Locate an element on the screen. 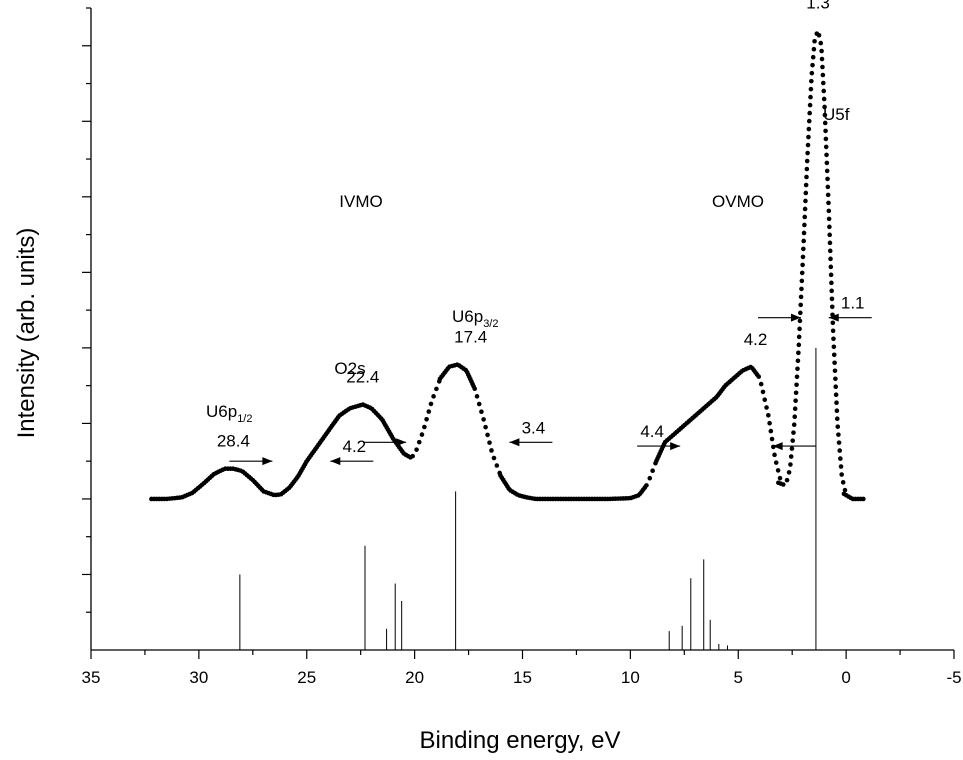 The width and height of the screenshot is (963, 760). annotation-u5f: U5f is located at coordinates (836, 114).